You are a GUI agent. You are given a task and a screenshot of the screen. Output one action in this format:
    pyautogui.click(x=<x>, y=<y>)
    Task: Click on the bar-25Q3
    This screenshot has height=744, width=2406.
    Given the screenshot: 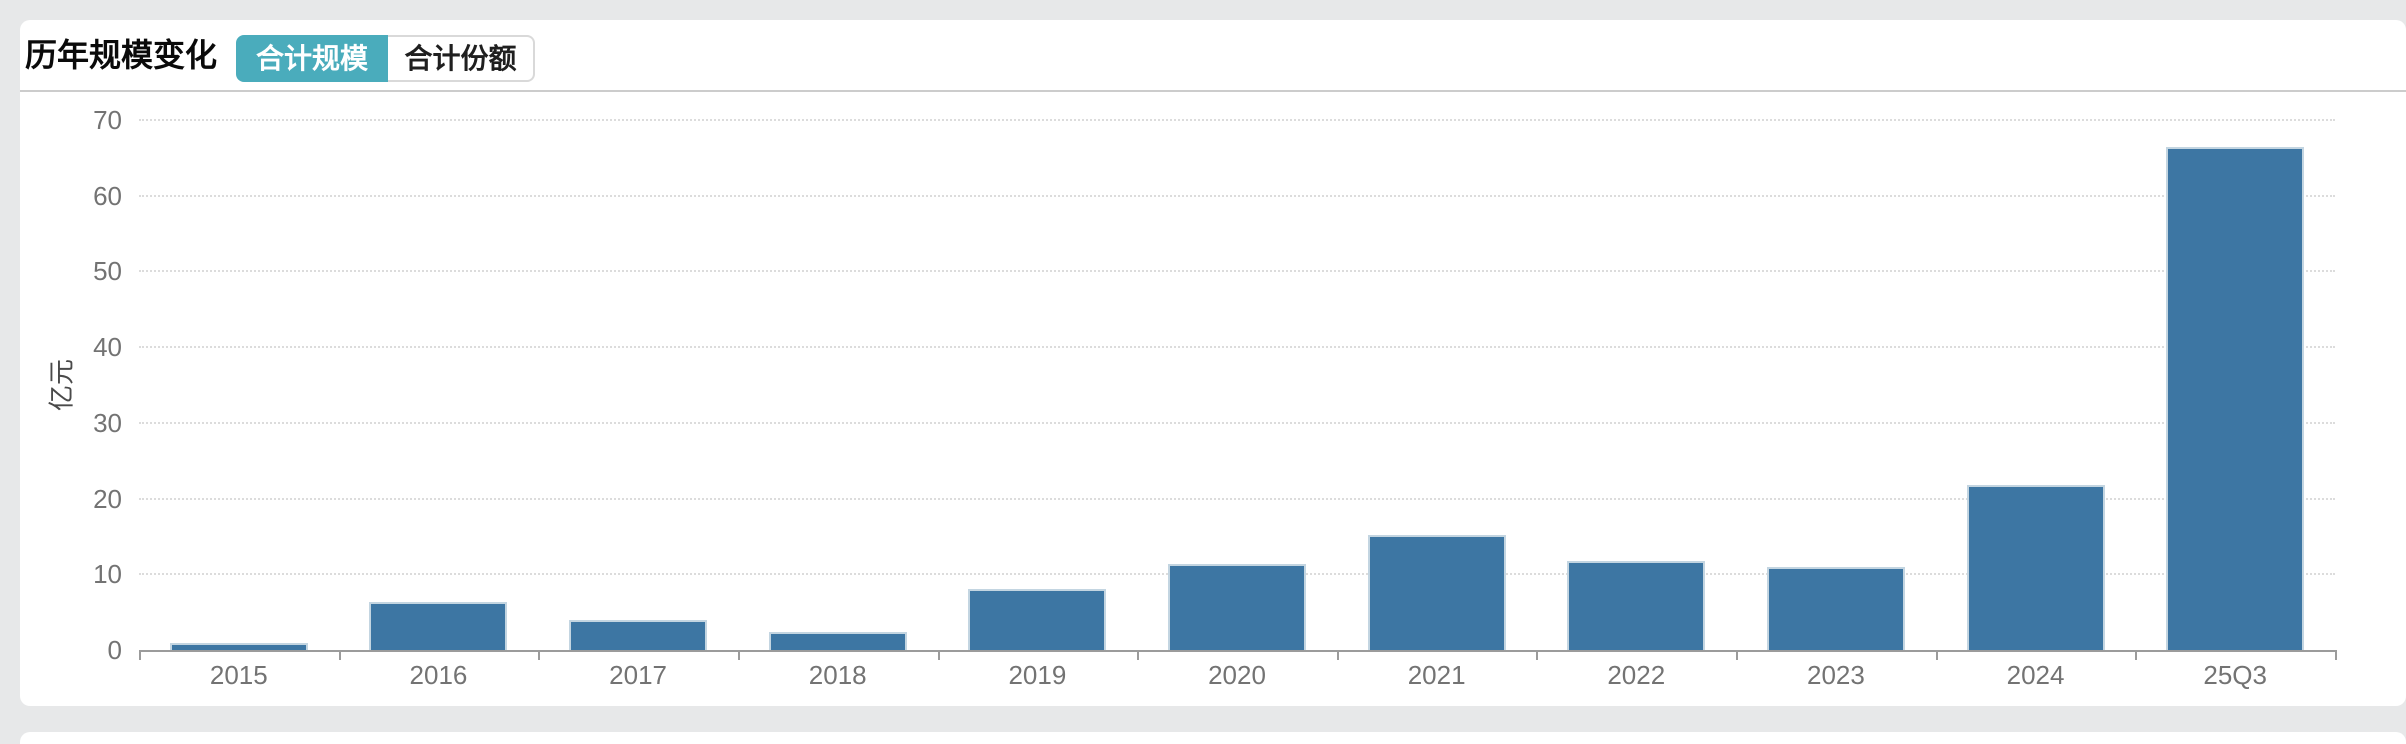 What is the action you would take?
    pyautogui.click(x=2235, y=398)
    